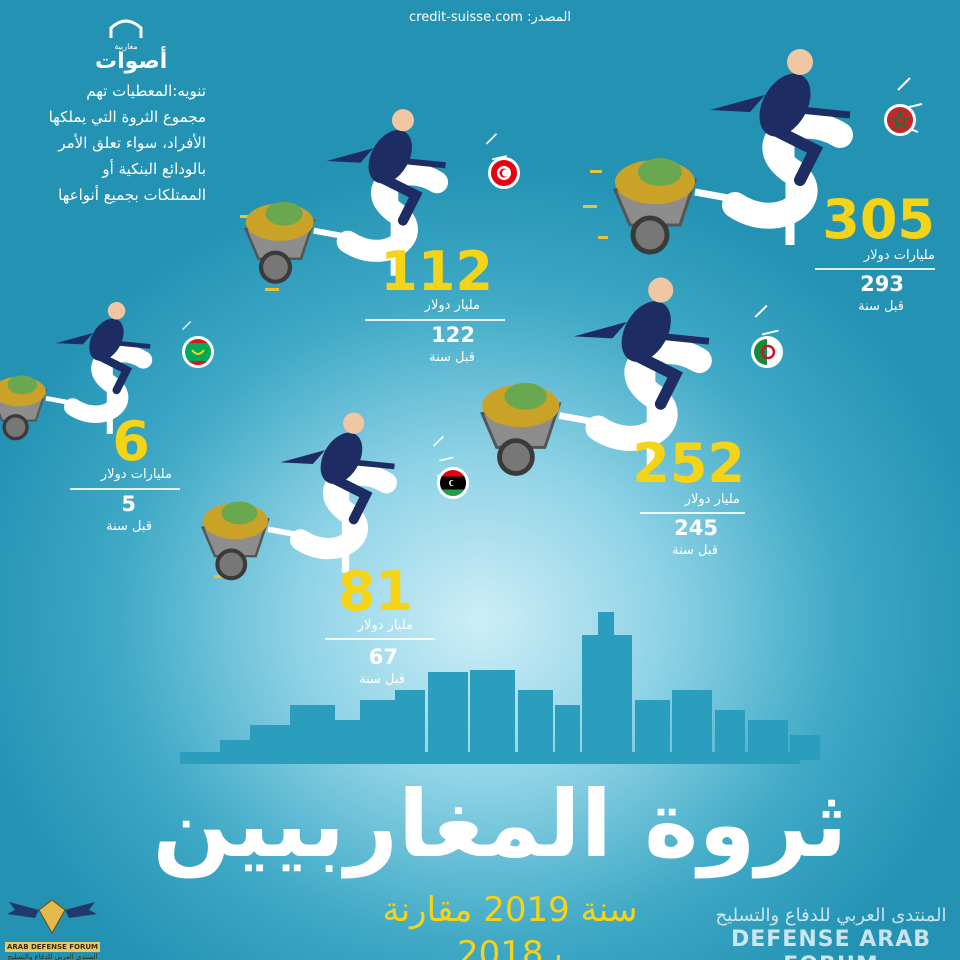  What do you see at coordinates (375, 591) in the screenshot?
I see `wealth-value-2019: 81` at bounding box center [375, 591].